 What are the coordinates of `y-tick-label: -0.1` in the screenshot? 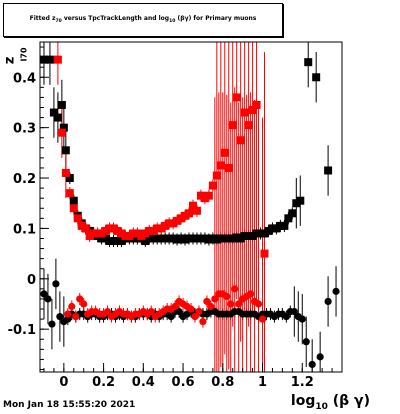 It's located at (22, 330).